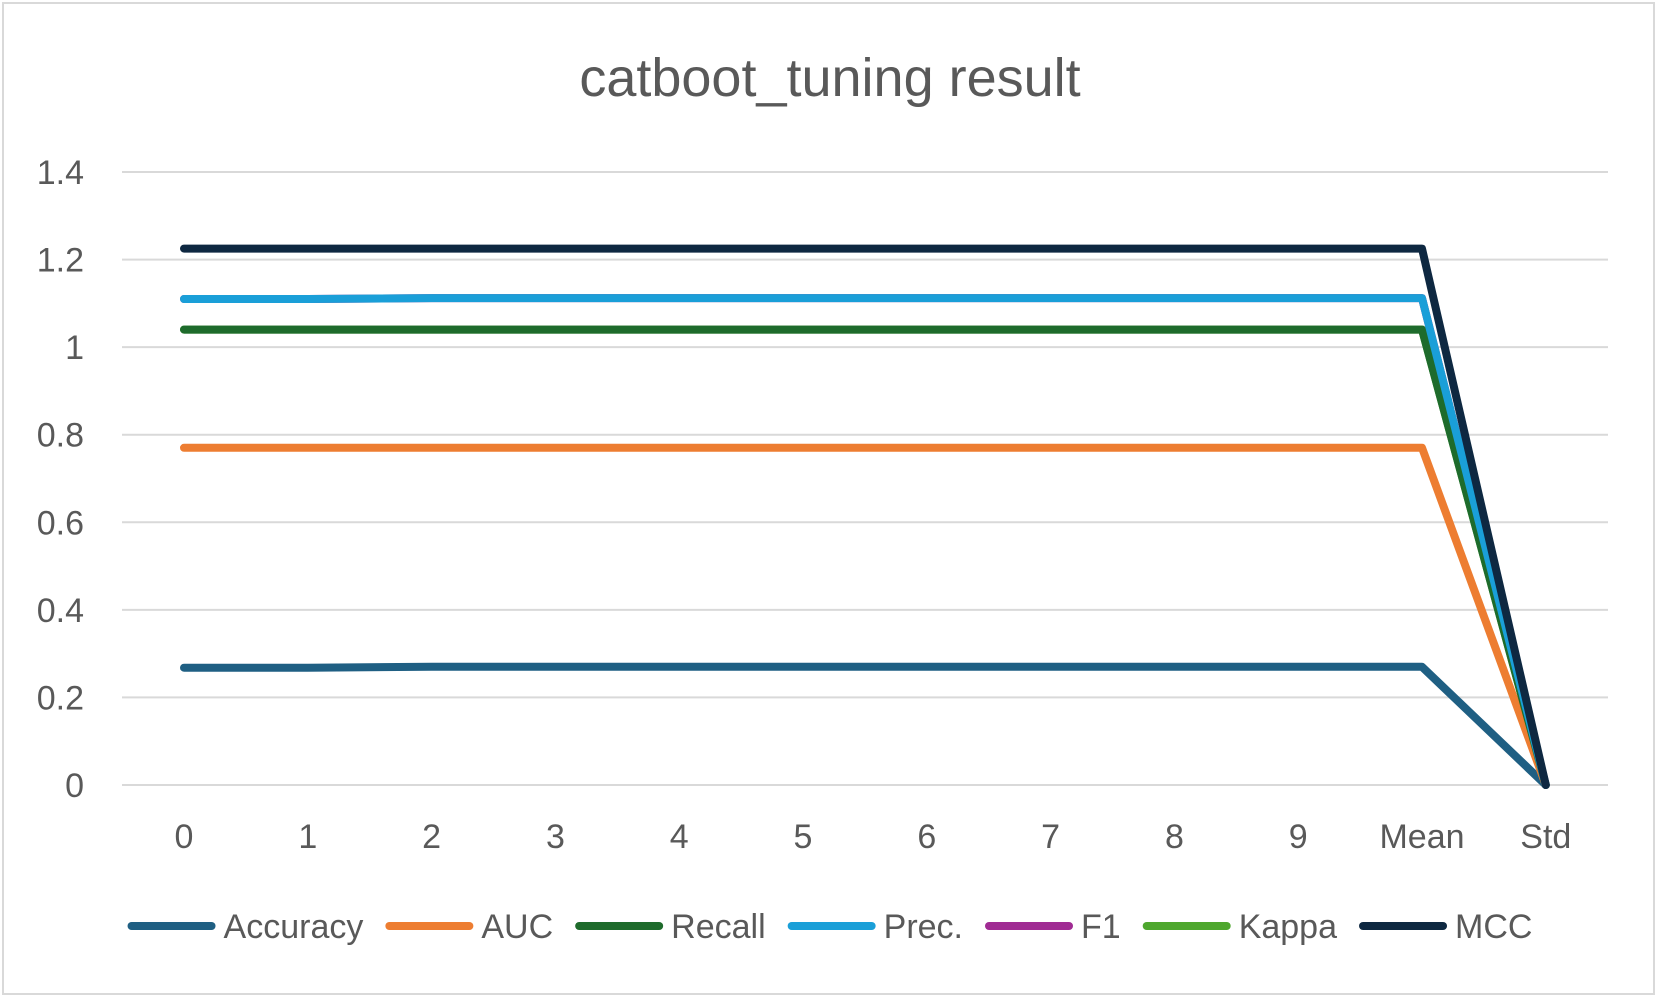 Image resolution: width=1659 pixels, height=999 pixels. I want to click on legend-label: F1, so click(1101, 927).